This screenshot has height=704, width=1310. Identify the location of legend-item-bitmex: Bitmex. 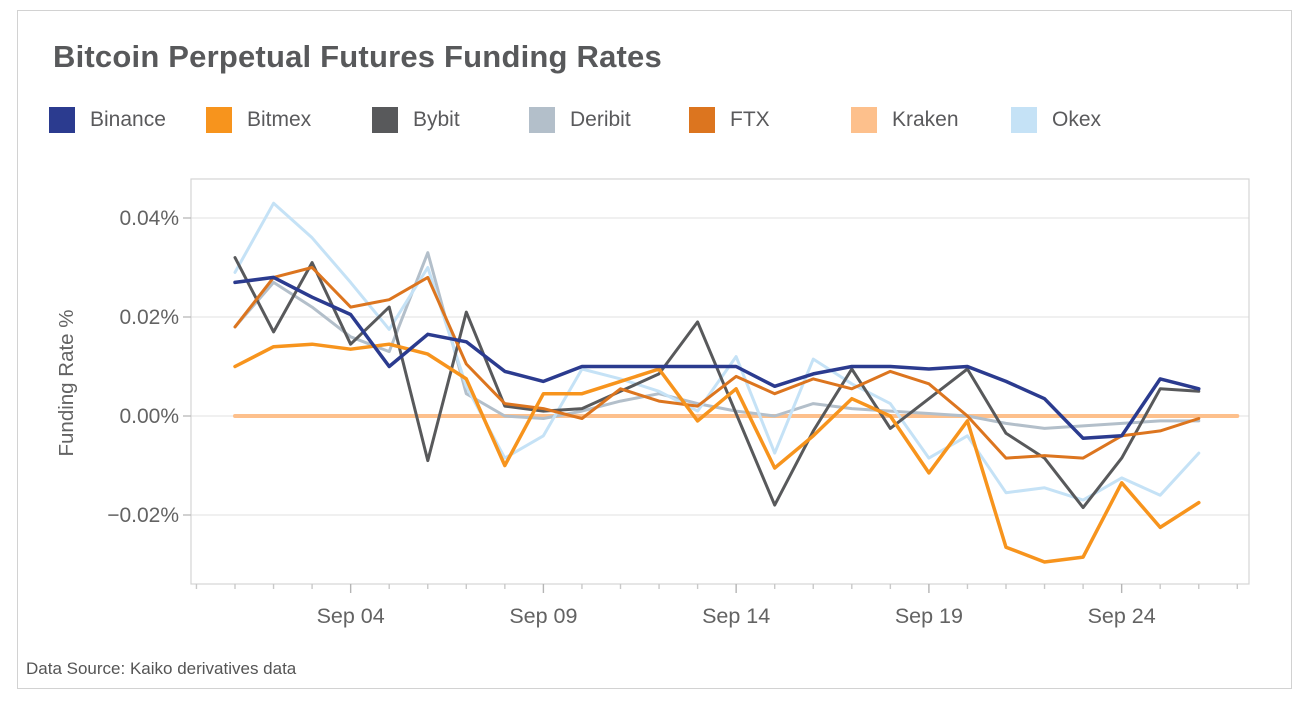
(258, 120).